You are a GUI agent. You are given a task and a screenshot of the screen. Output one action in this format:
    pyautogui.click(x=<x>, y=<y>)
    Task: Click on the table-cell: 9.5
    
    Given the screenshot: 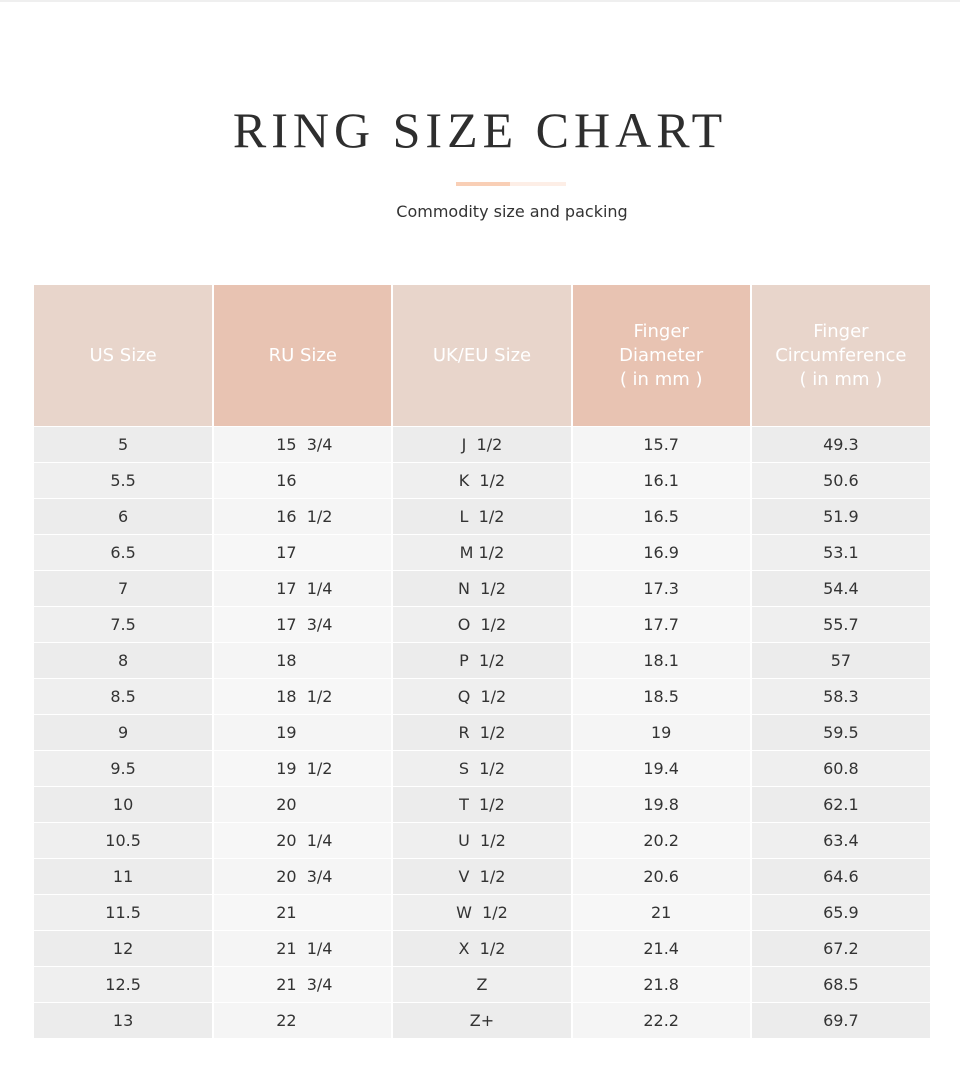 What is the action you would take?
    pyautogui.click(x=124, y=768)
    